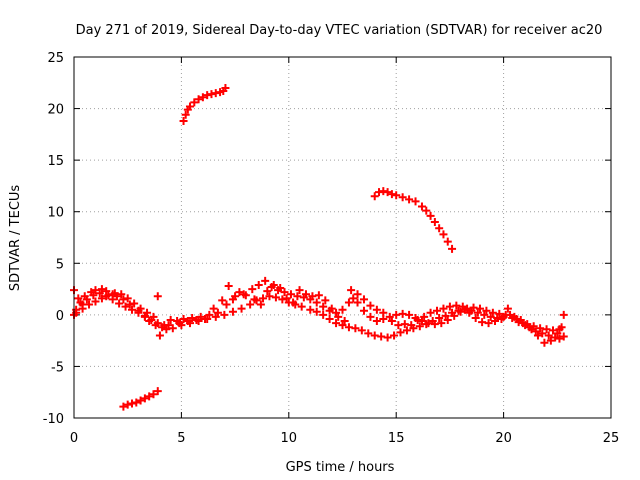 Image resolution: width=640 pixels, height=480 pixels. What do you see at coordinates (181, 438) in the screenshot?
I see `x-tick-label: 5` at bounding box center [181, 438].